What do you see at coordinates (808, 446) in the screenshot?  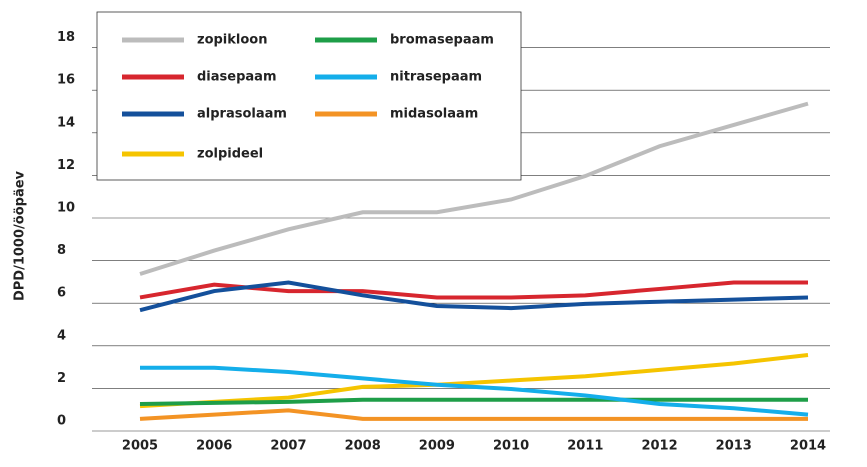 I see `x-tick-label: 2014` at bounding box center [808, 446].